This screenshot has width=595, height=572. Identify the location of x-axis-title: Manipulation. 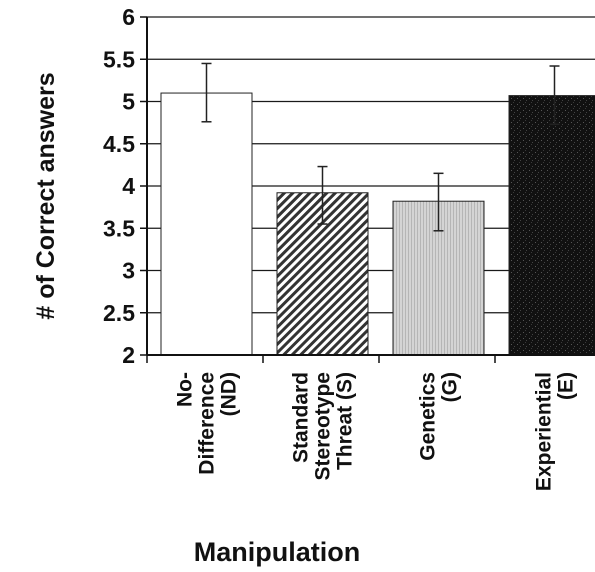
(277, 552).